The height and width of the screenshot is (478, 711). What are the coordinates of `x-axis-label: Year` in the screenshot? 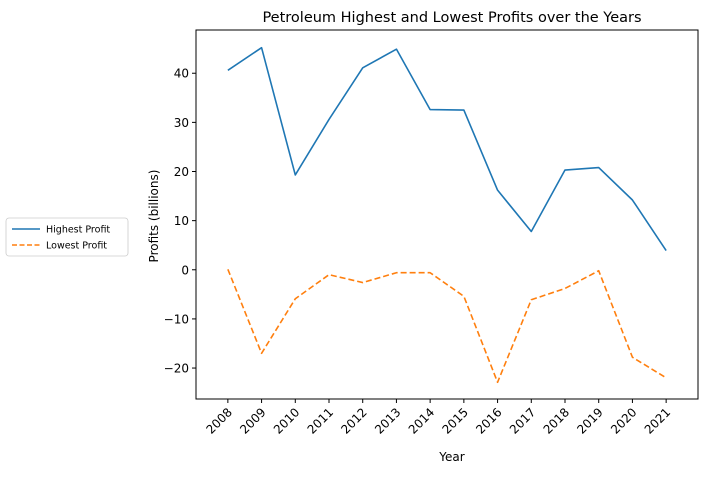 It's located at (451, 457).